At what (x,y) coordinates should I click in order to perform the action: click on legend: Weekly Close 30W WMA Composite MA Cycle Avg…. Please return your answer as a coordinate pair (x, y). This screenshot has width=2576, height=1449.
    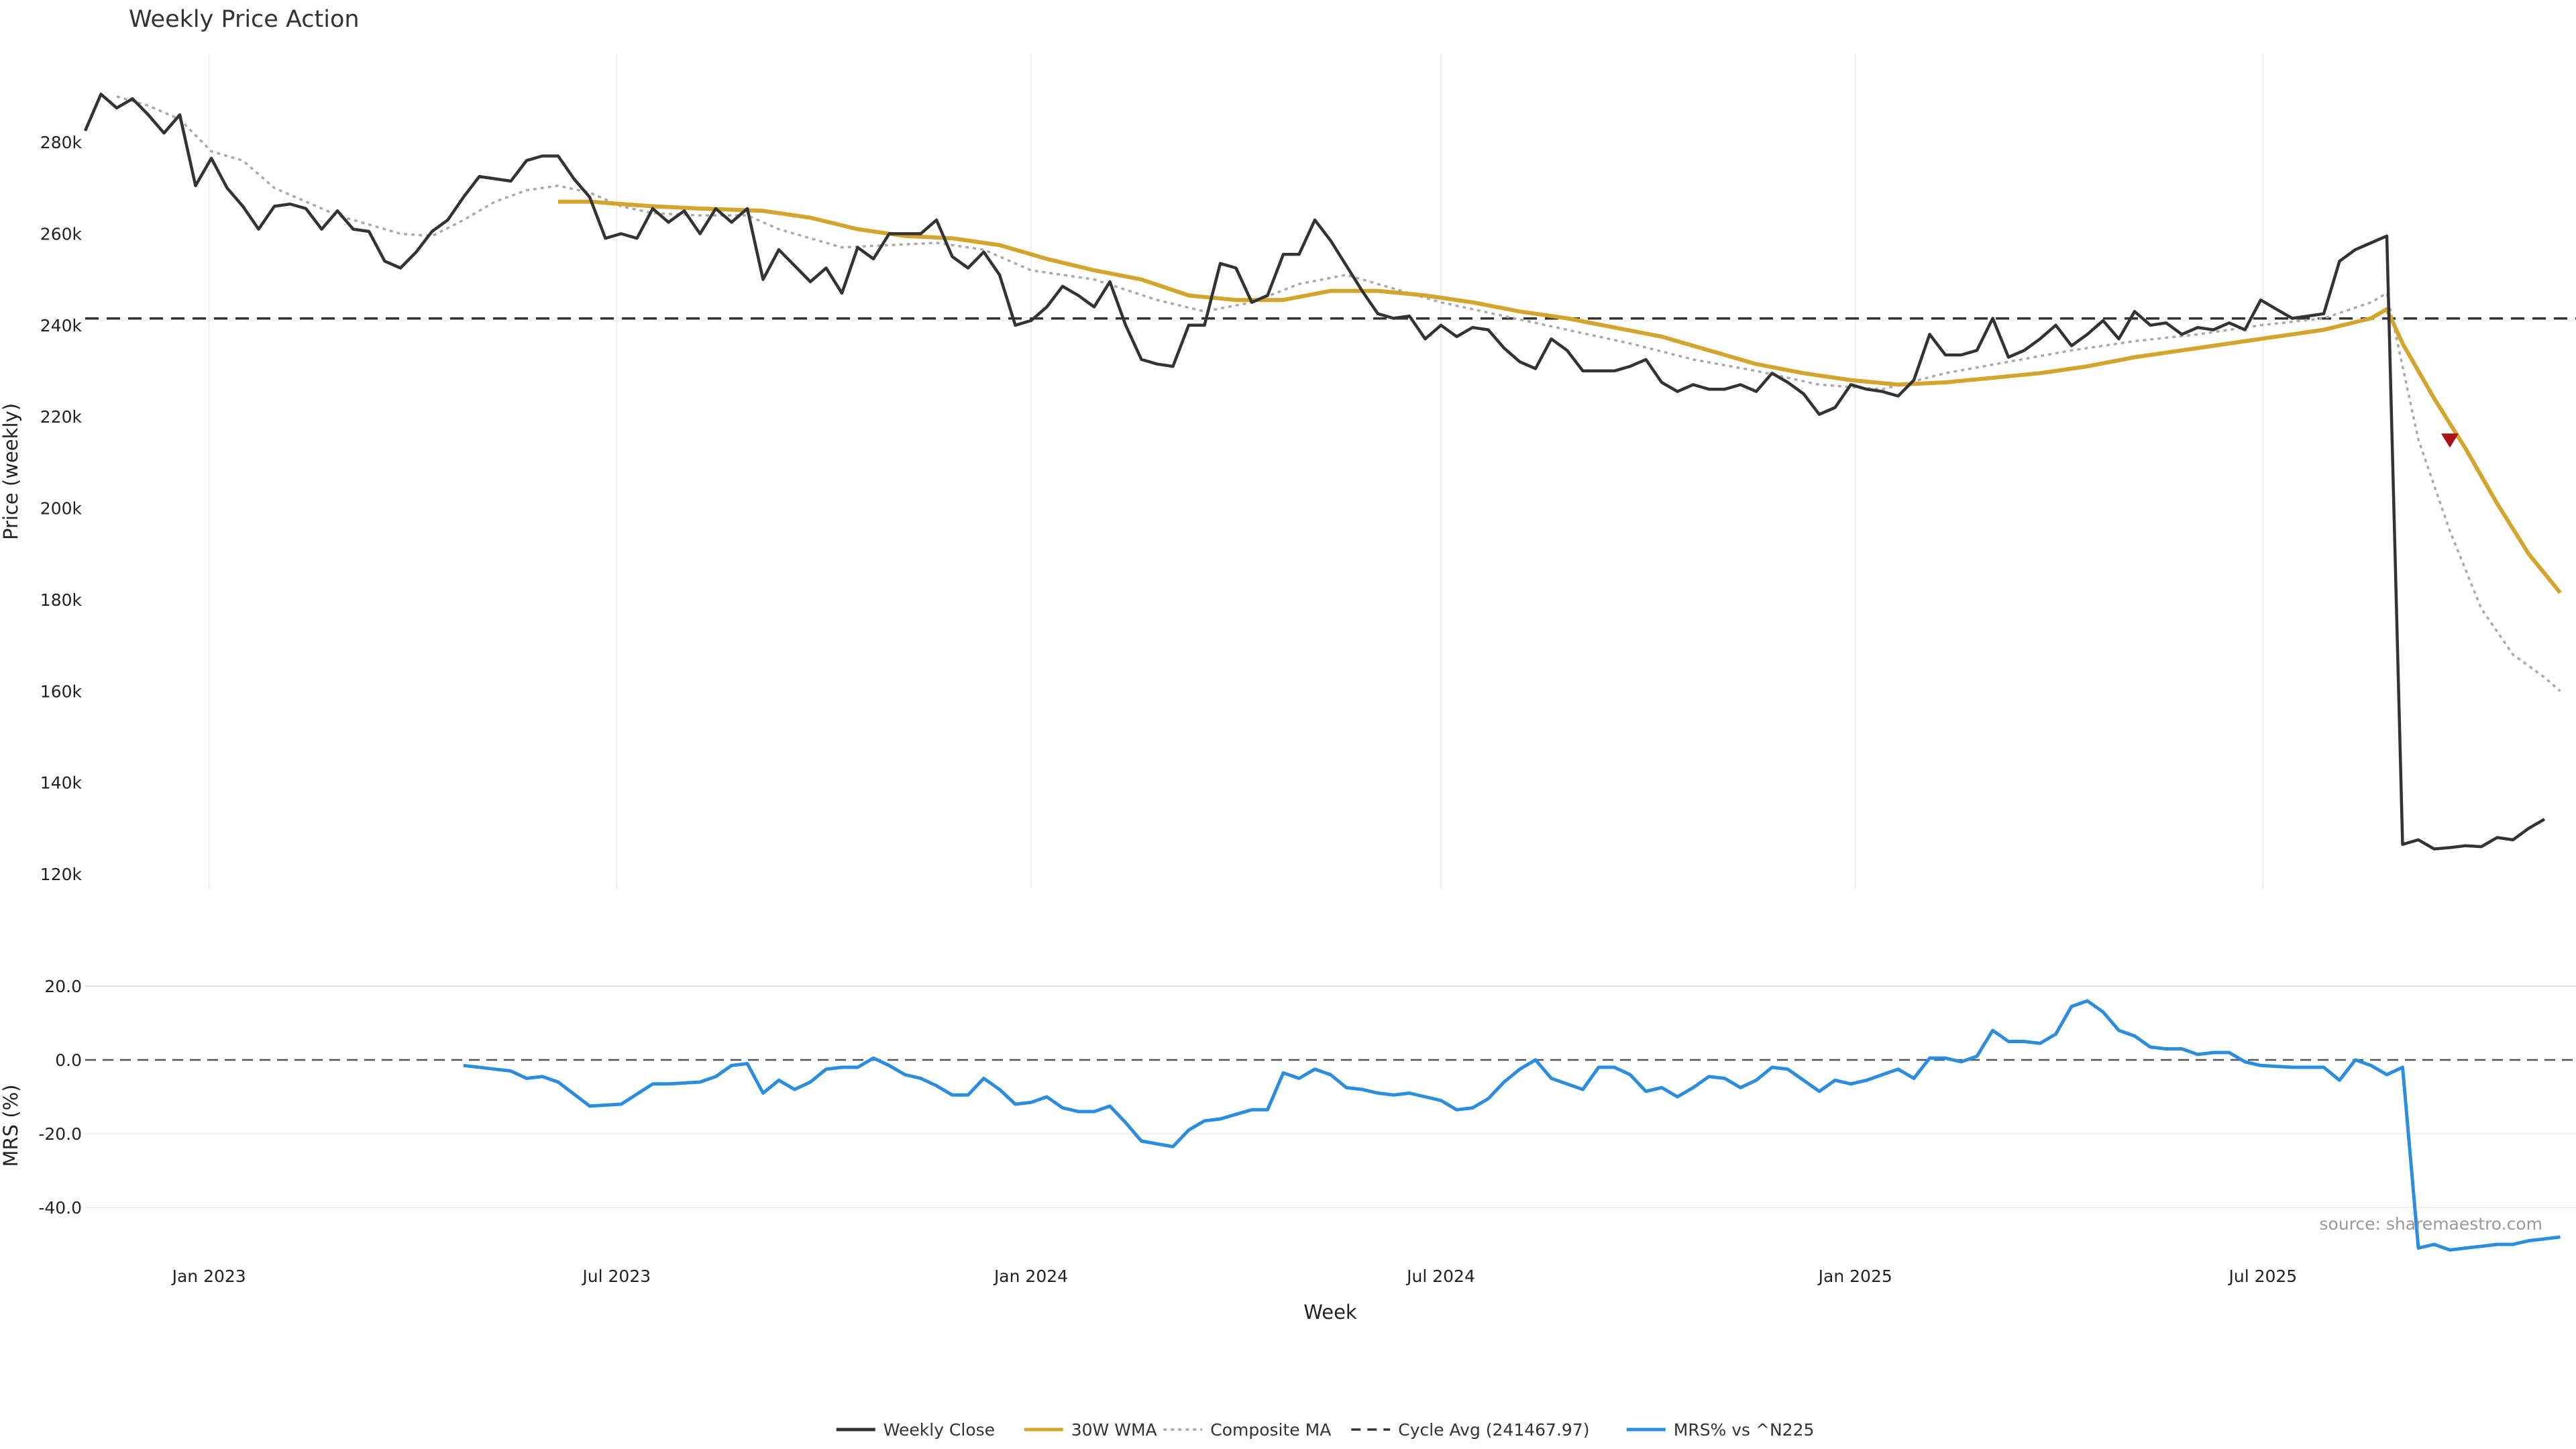
    Looking at the image, I should click on (1325, 1430).